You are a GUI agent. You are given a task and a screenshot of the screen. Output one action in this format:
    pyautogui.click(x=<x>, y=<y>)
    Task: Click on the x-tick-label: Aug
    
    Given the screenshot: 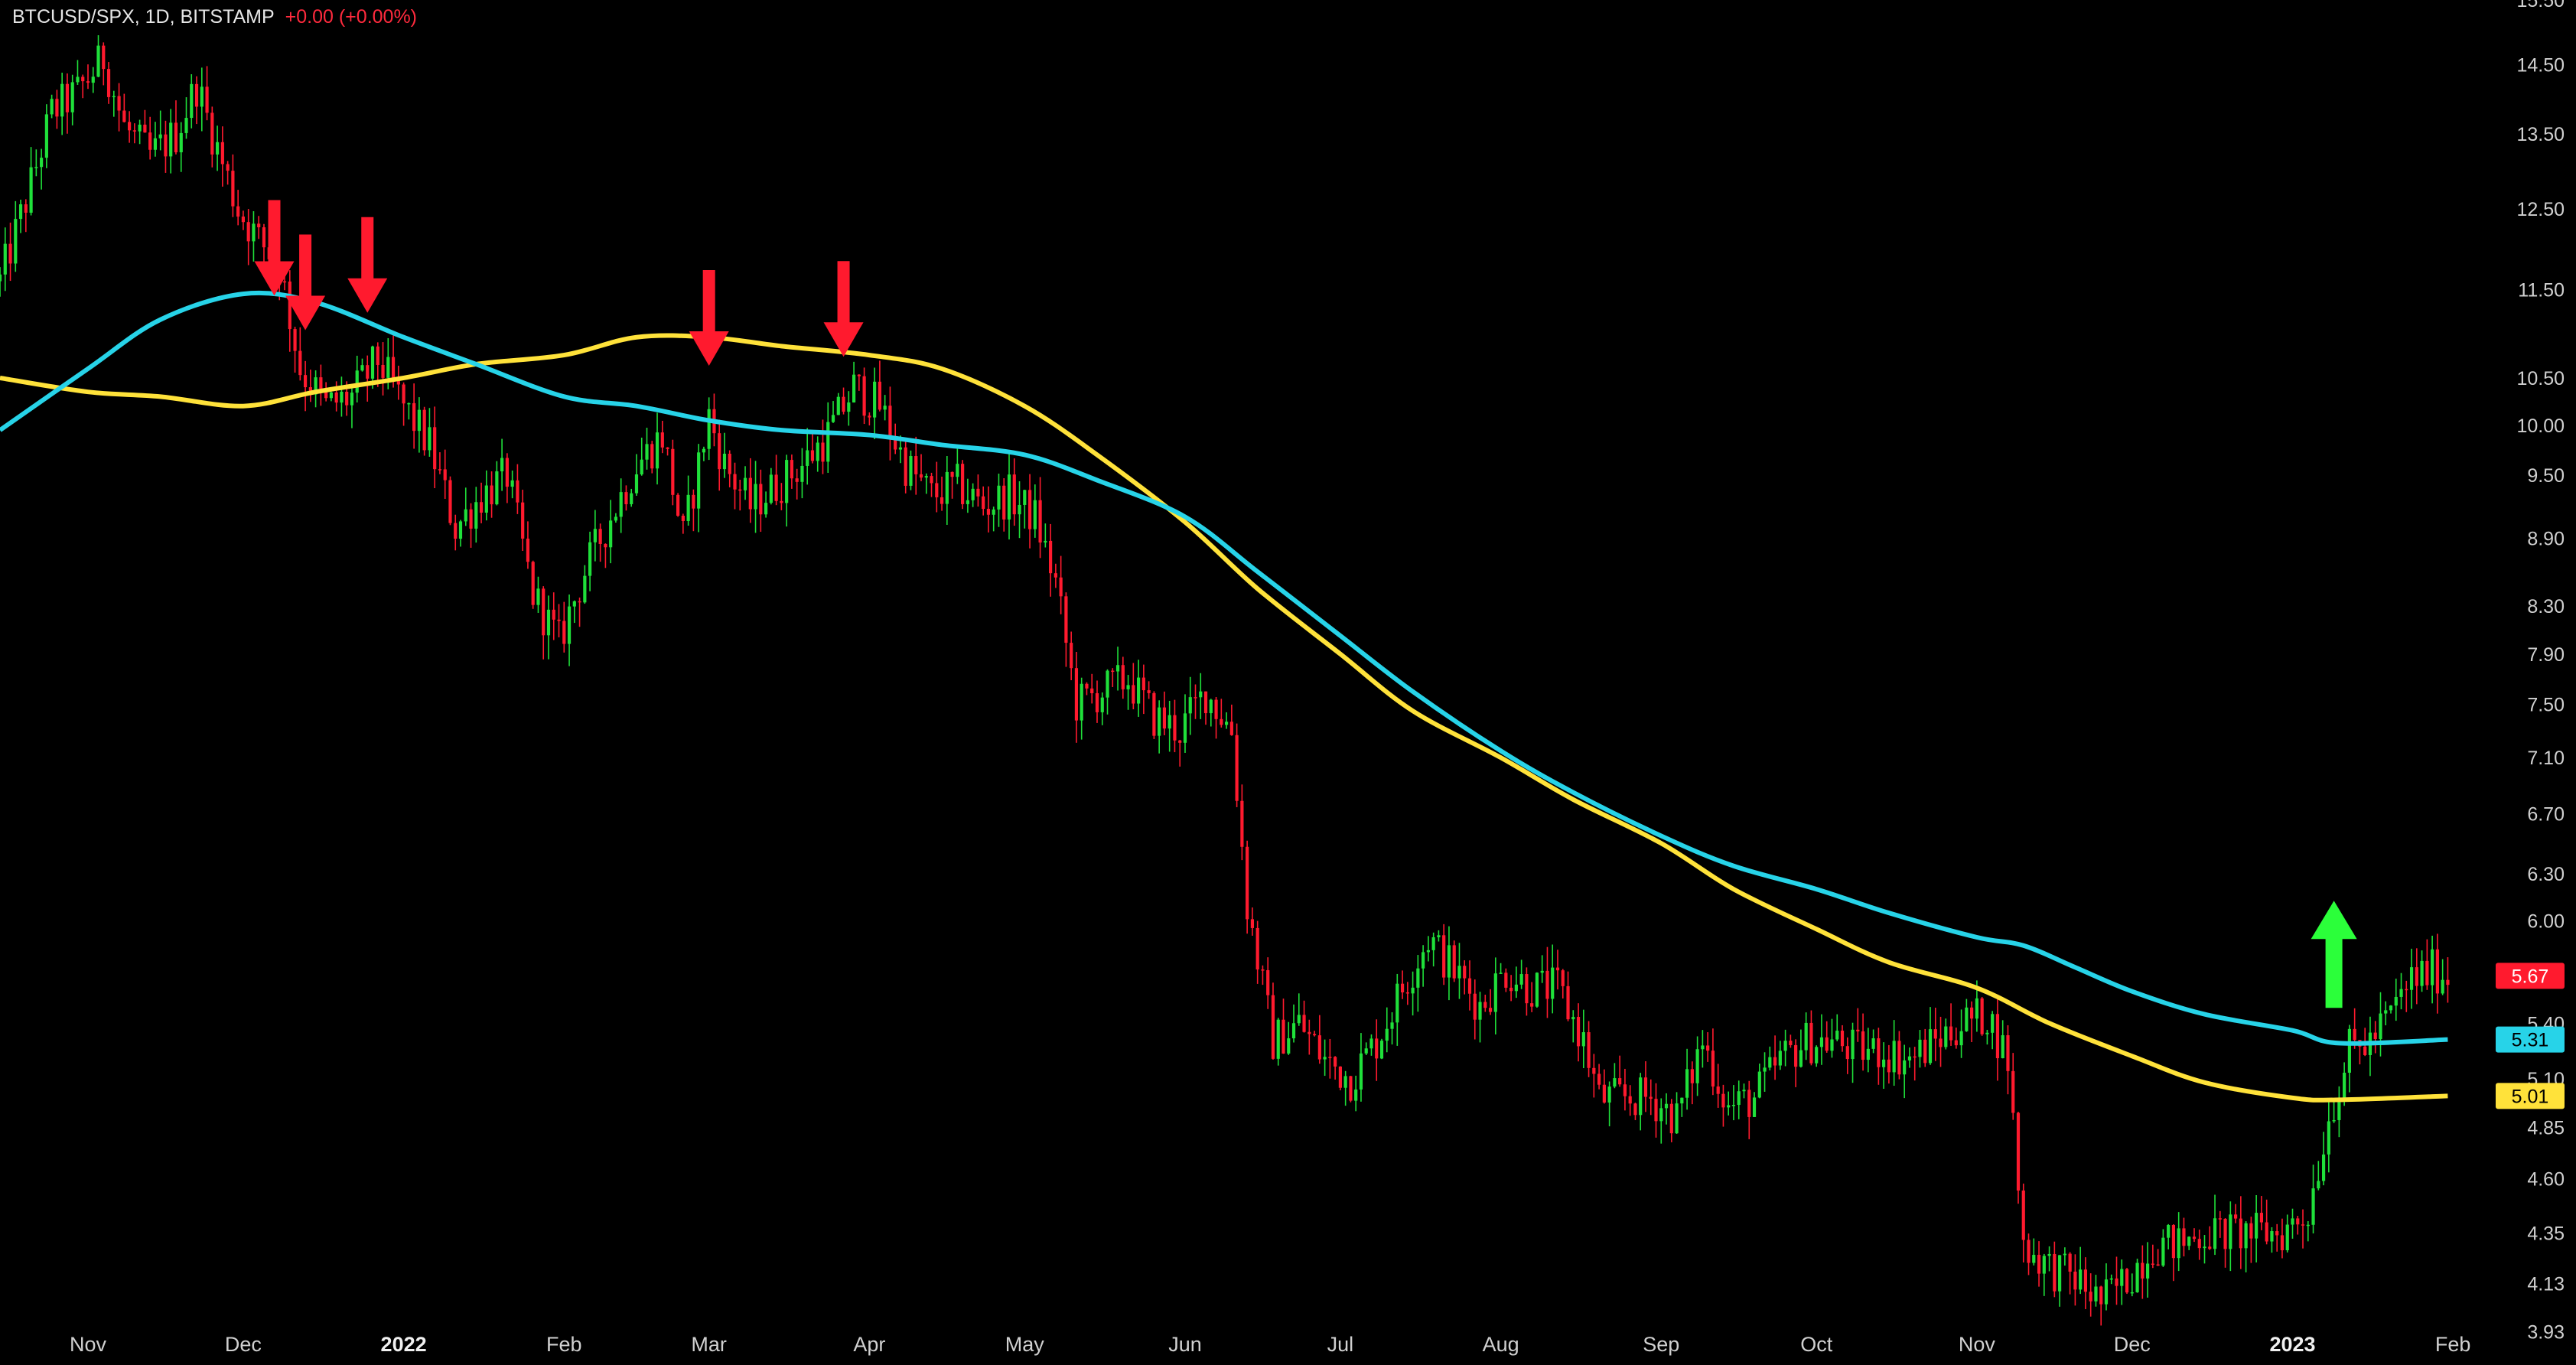 What is the action you would take?
    pyautogui.click(x=1501, y=1344)
    